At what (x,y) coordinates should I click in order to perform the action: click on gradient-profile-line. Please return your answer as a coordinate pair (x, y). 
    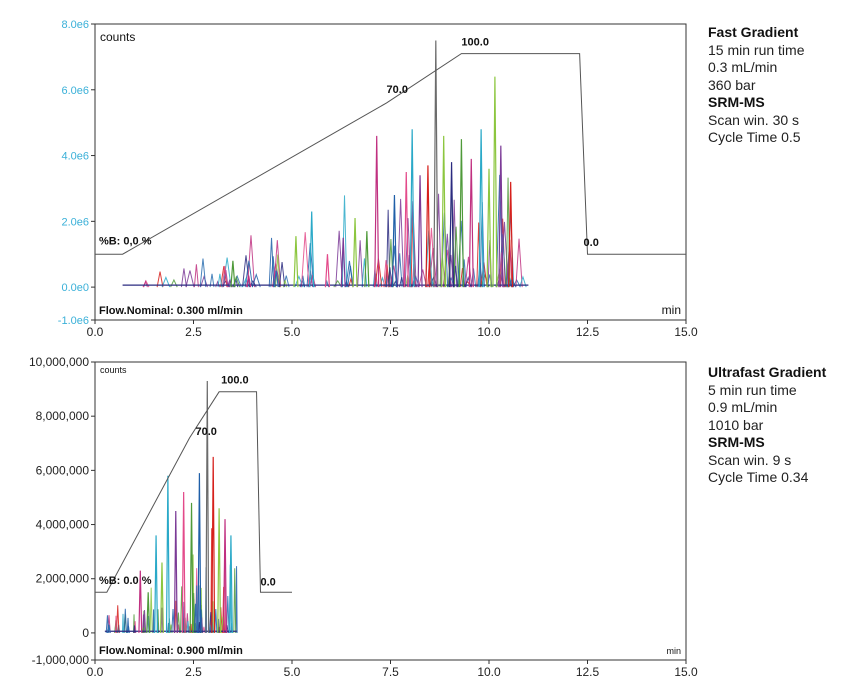
    Looking at the image, I should click on (193, 492).